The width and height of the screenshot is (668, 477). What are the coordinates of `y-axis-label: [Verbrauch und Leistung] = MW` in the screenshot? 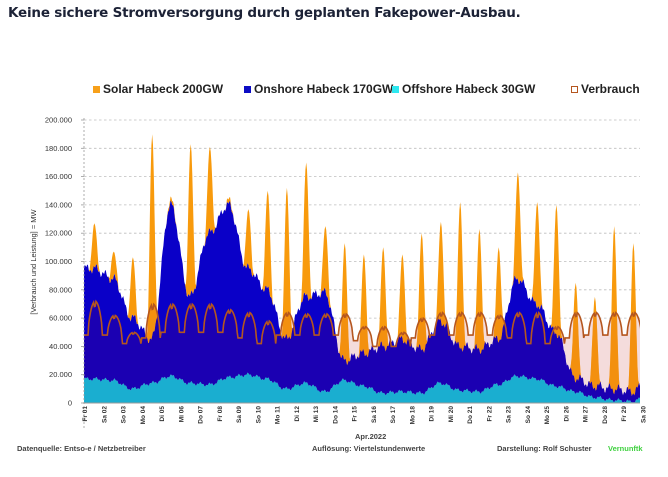 It's located at (33, 261).